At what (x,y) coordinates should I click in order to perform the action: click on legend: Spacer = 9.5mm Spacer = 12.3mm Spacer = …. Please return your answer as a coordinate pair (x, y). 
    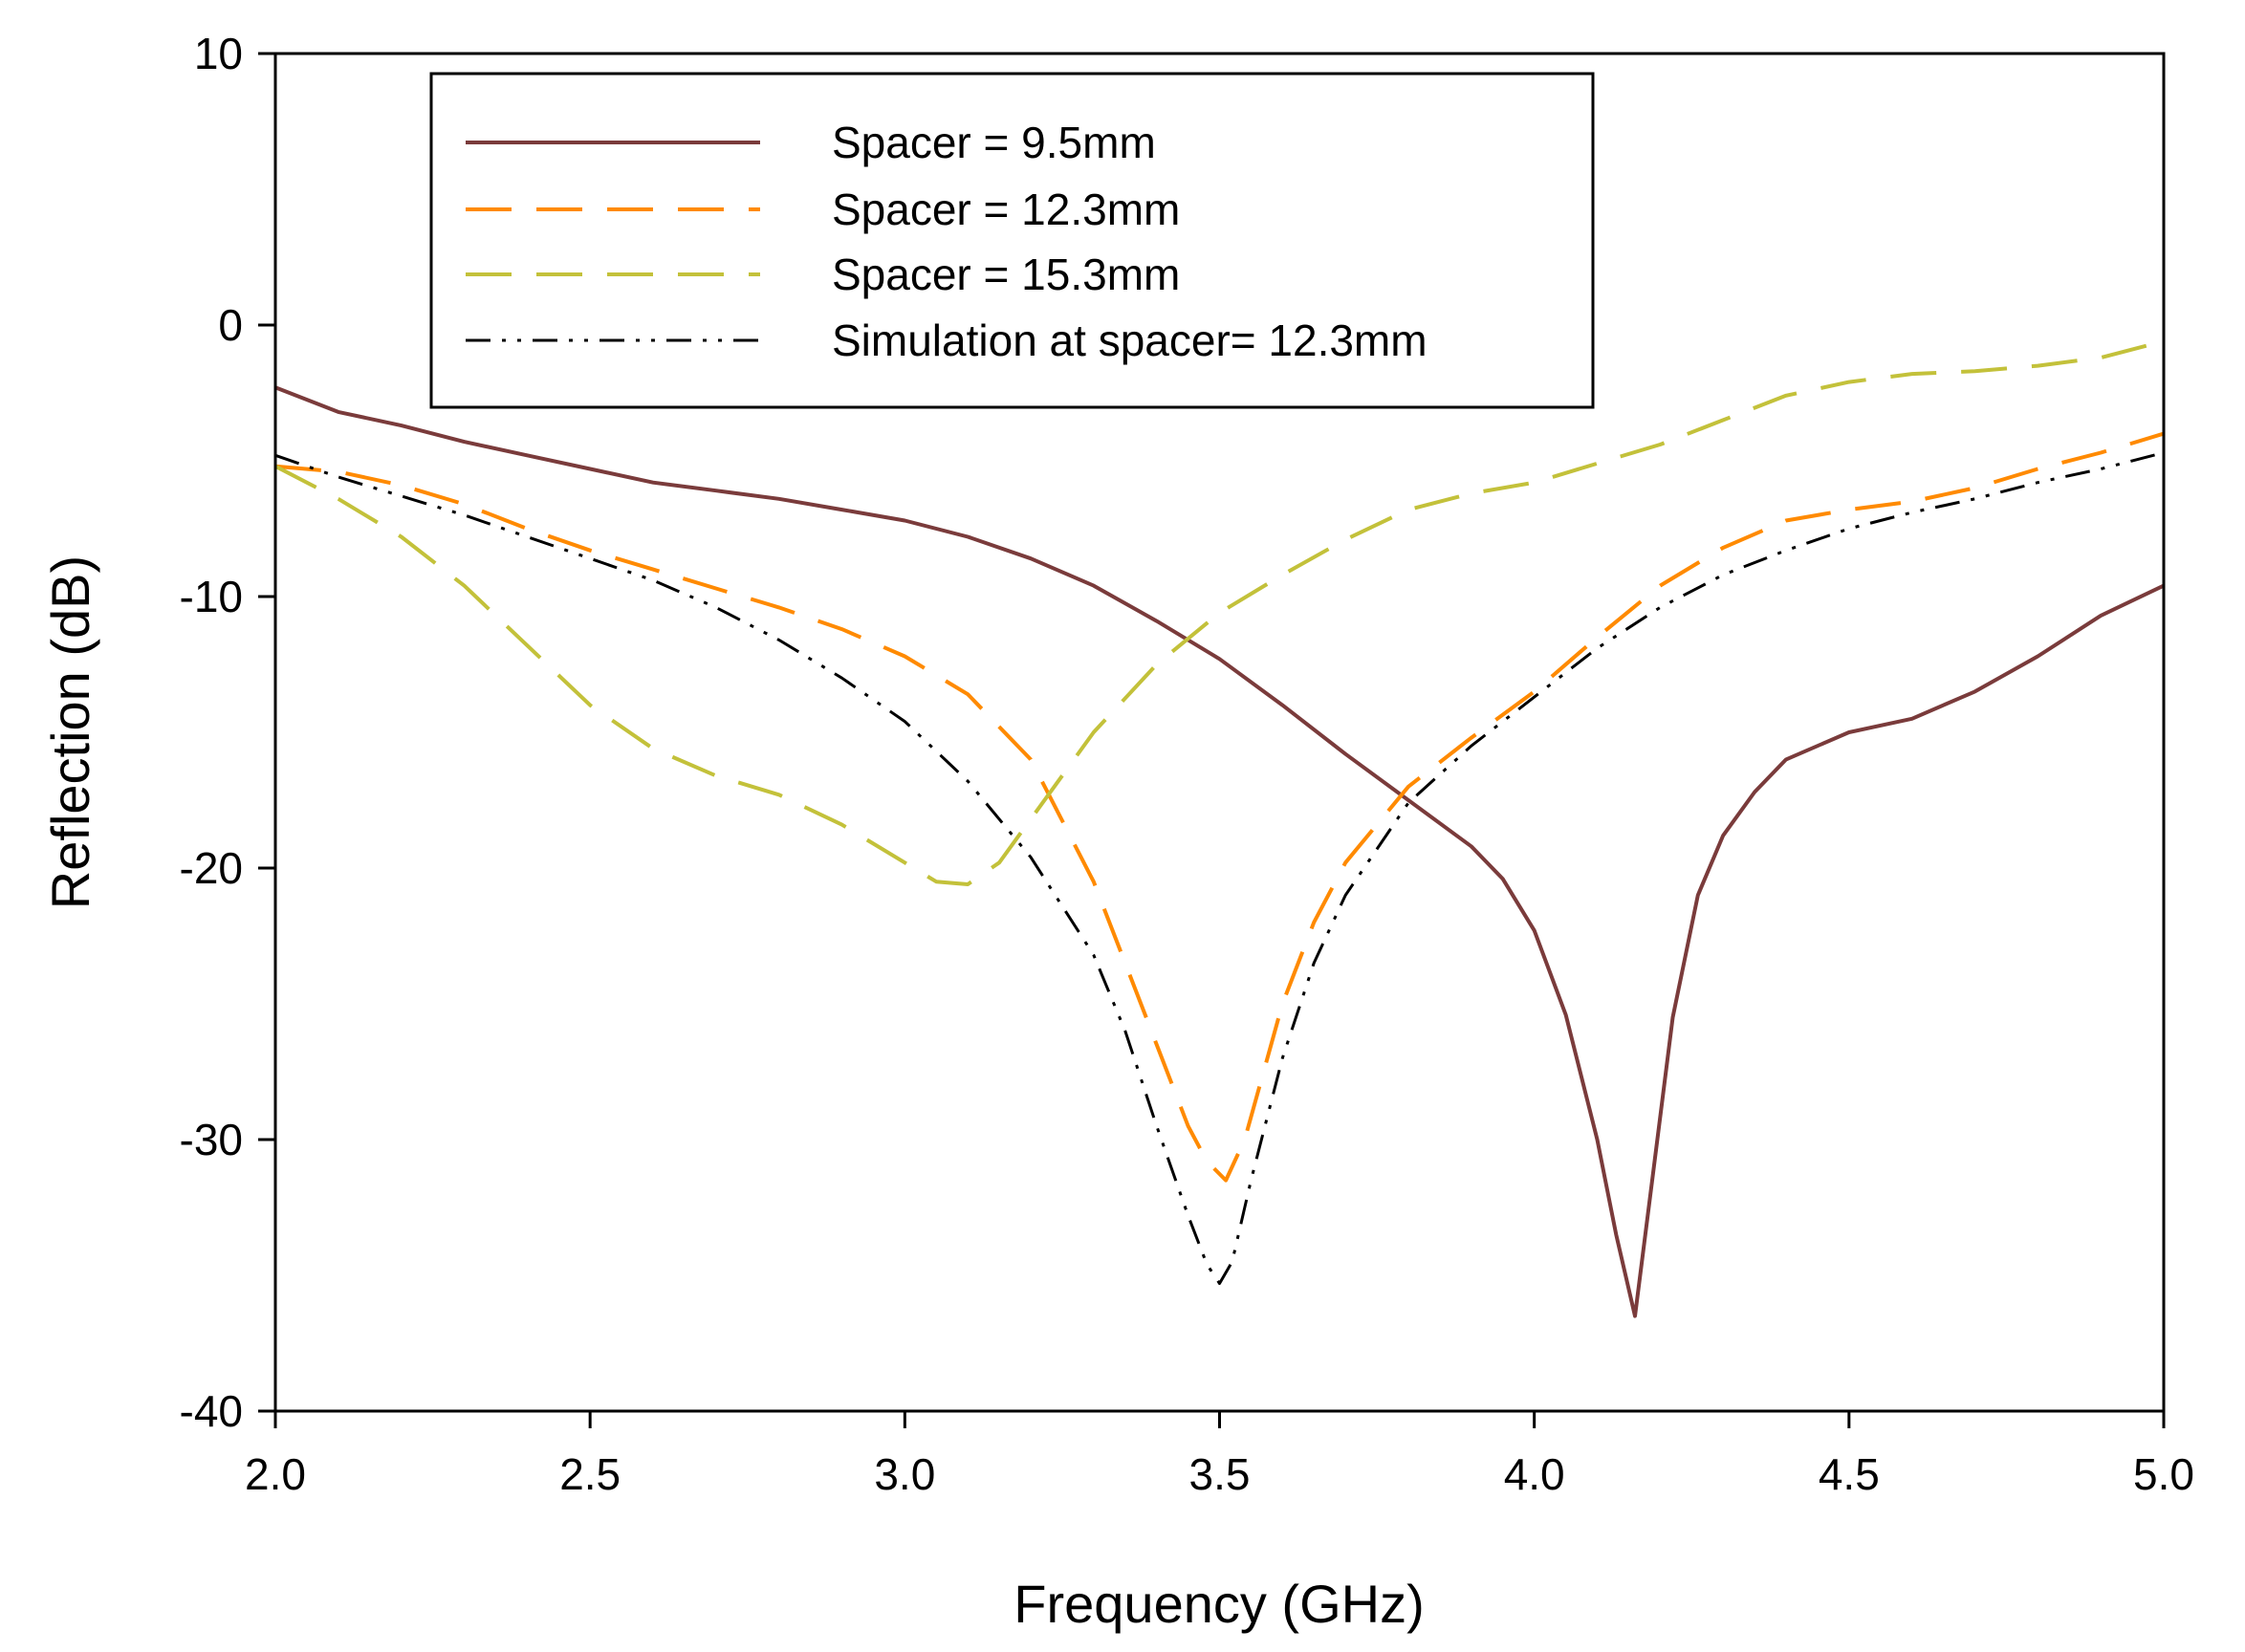
    Looking at the image, I should click on (1012, 240).